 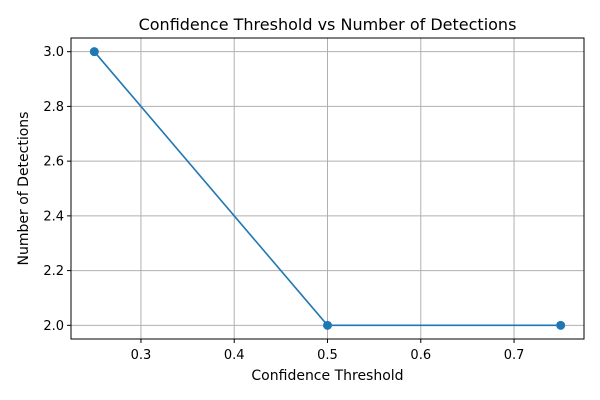 What do you see at coordinates (24, 189) in the screenshot?
I see `y-axis-label: Number of Detections` at bounding box center [24, 189].